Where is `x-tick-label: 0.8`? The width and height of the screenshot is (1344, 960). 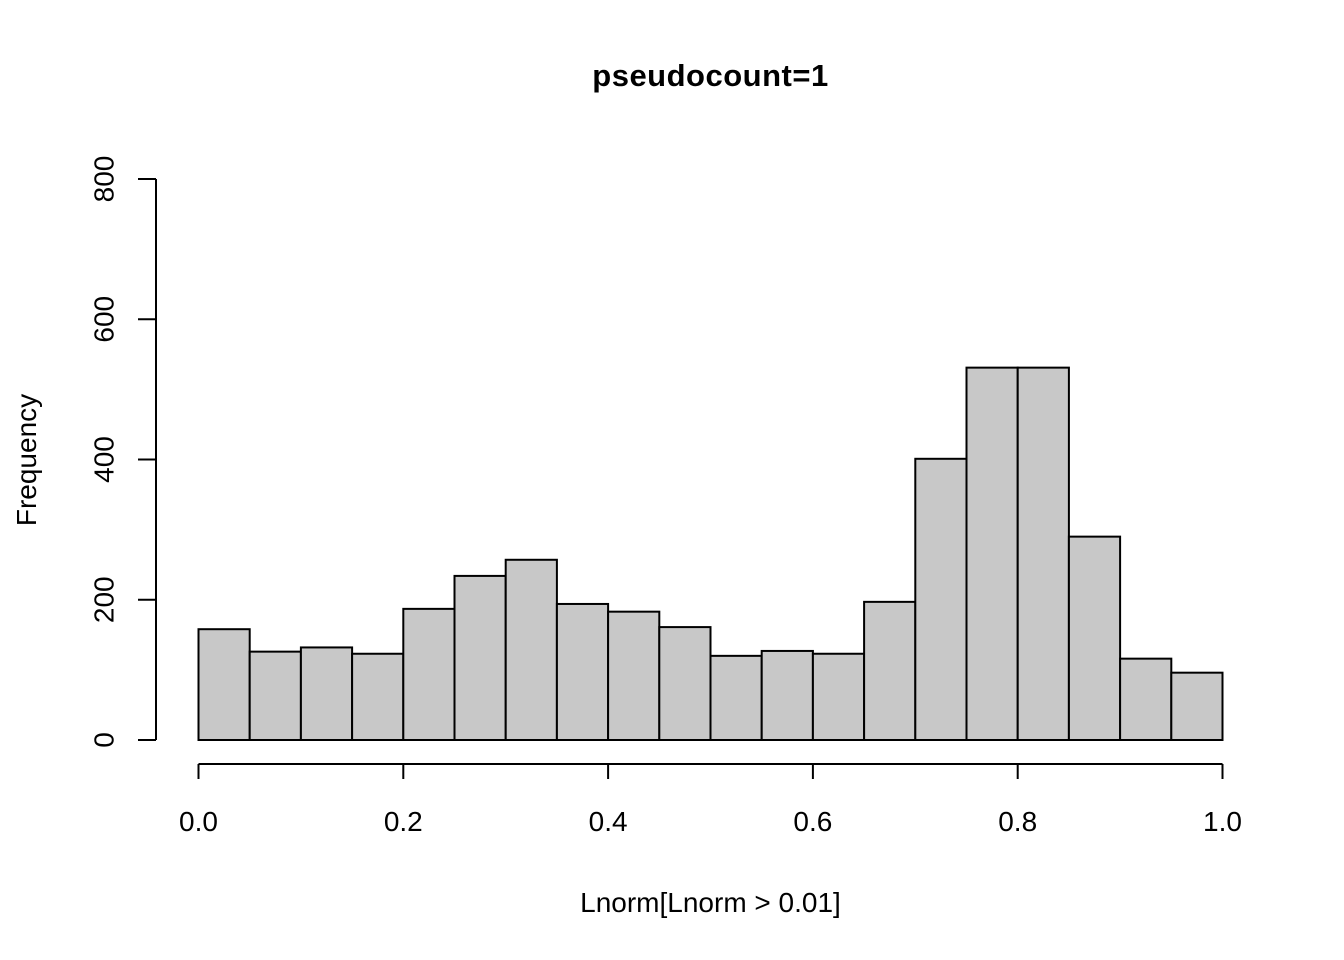
x-tick-label: 0.8 is located at coordinates (1017, 821).